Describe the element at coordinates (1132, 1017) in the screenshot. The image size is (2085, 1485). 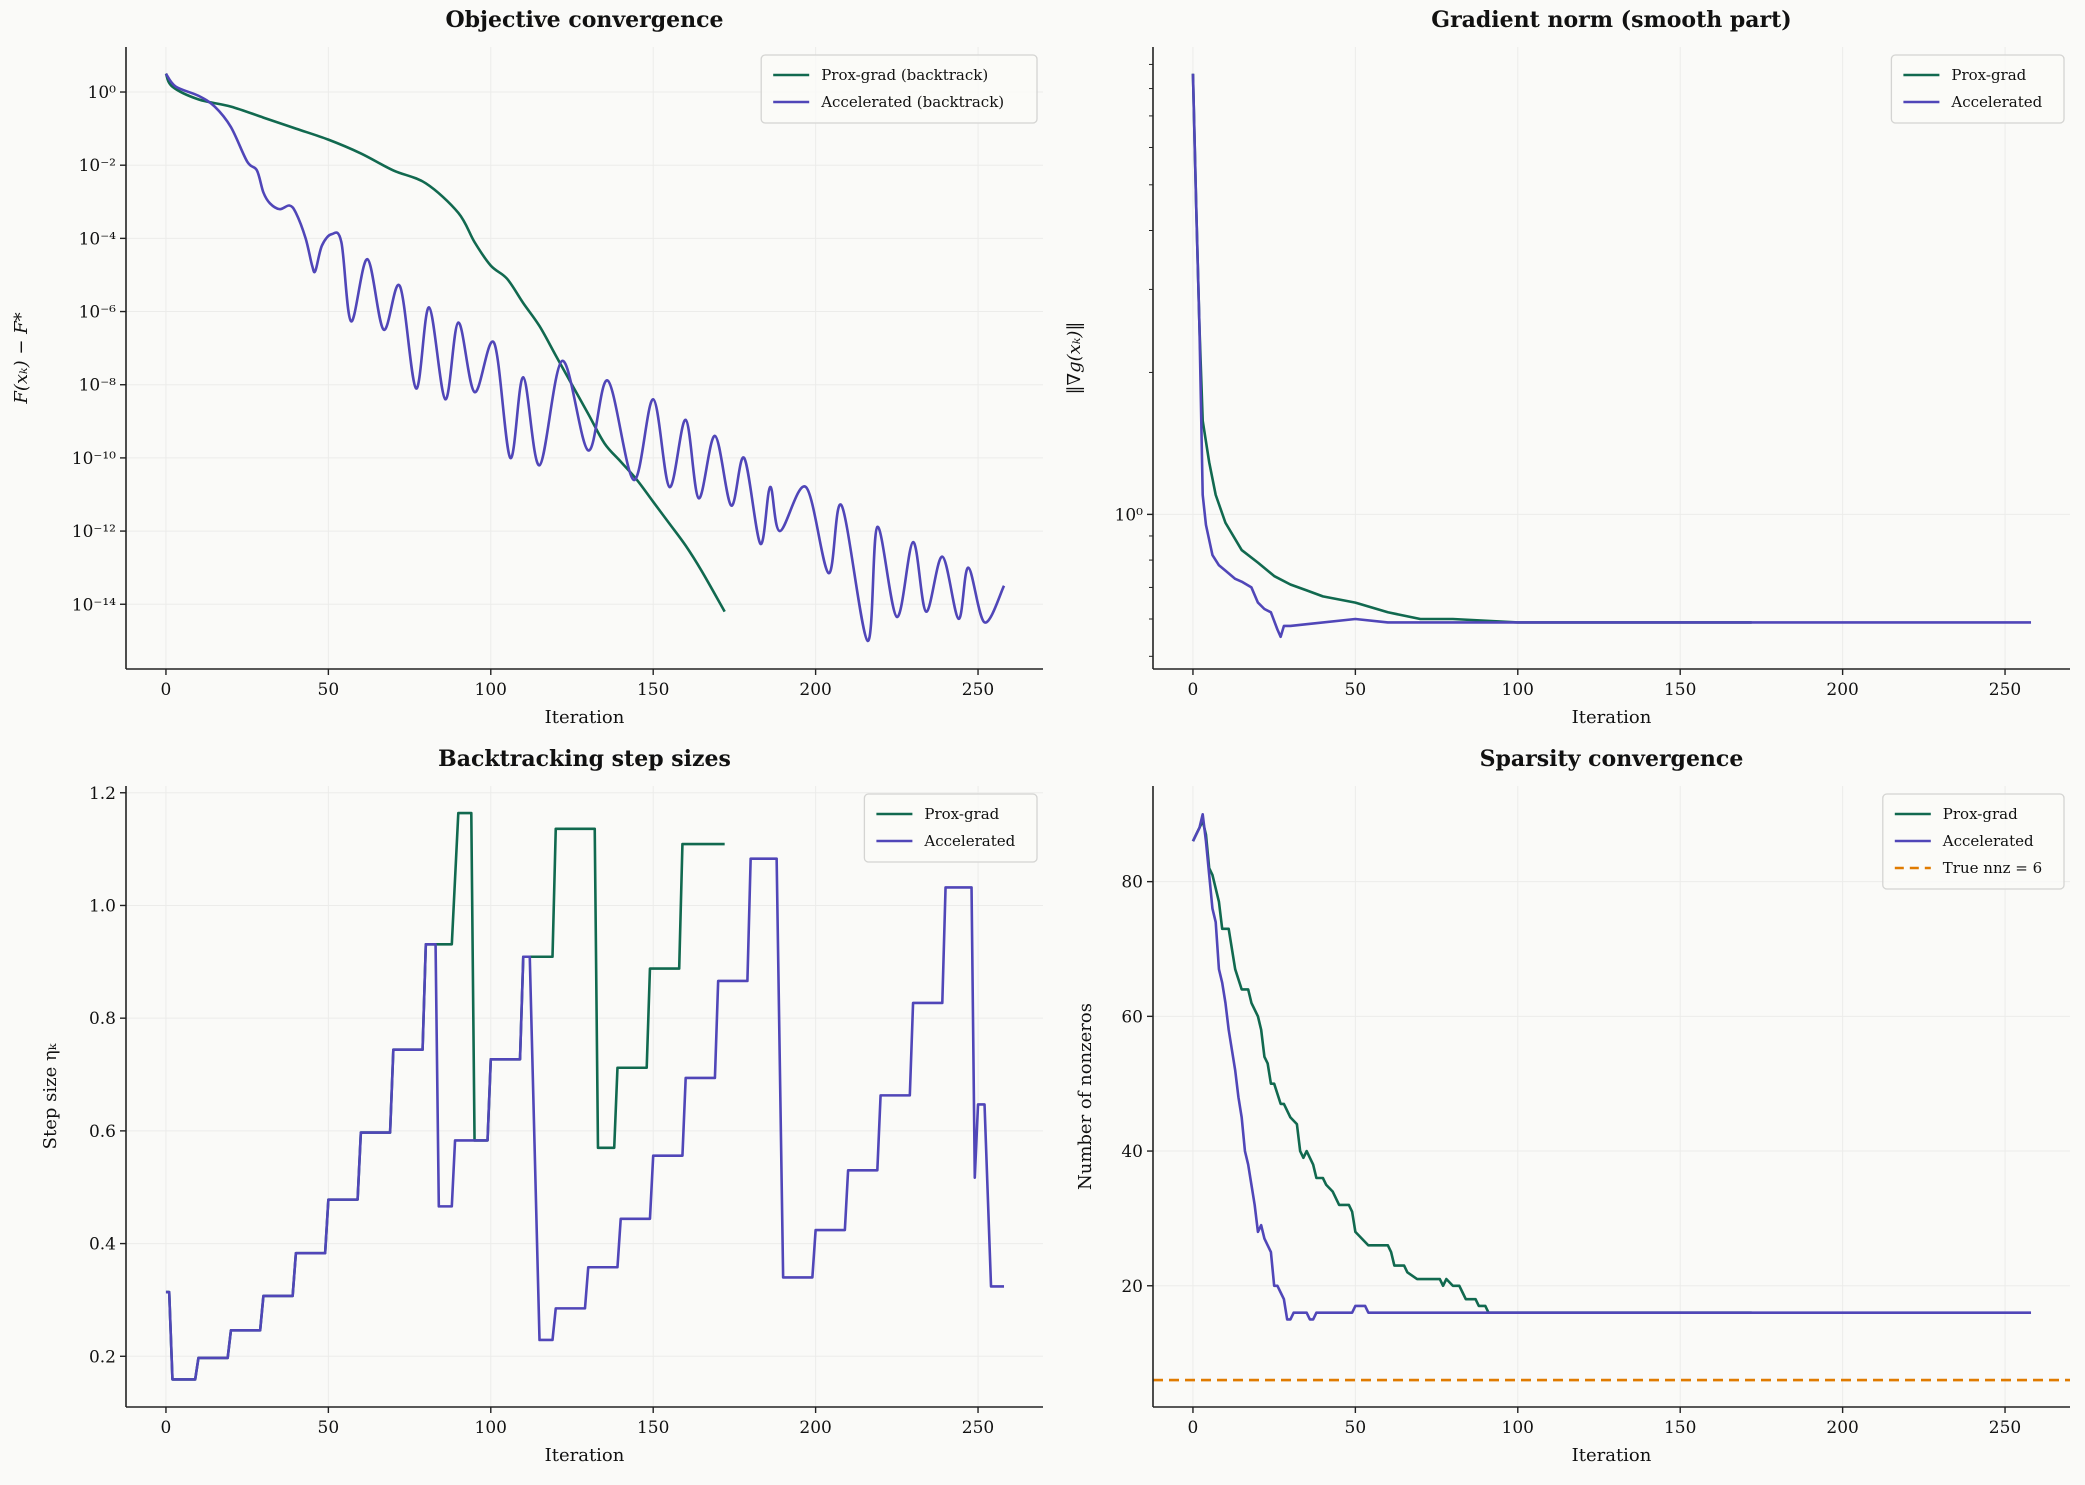
I see `y-tick-label: 60` at that location.